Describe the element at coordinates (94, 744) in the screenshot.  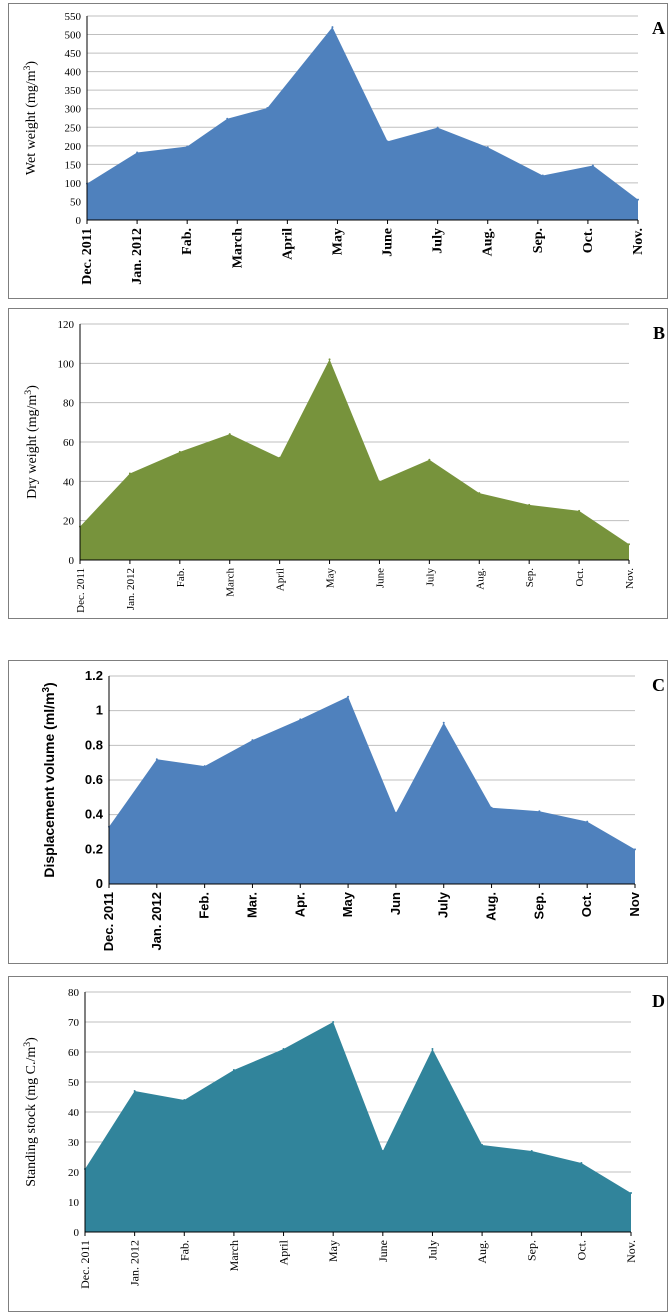
I see `y-tick-label: 0.8` at that location.